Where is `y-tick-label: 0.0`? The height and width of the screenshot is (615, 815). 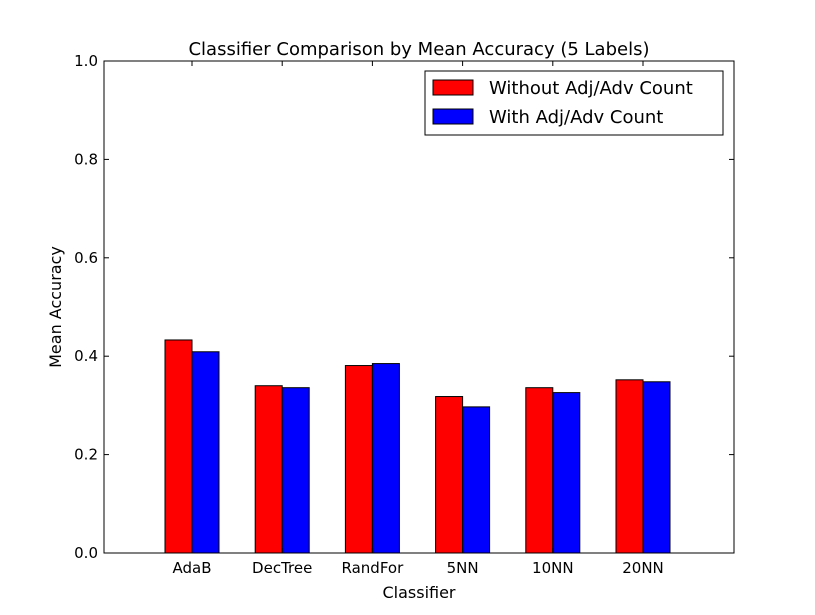 y-tick-label: 0.0 is located at coordinates (86, 553).